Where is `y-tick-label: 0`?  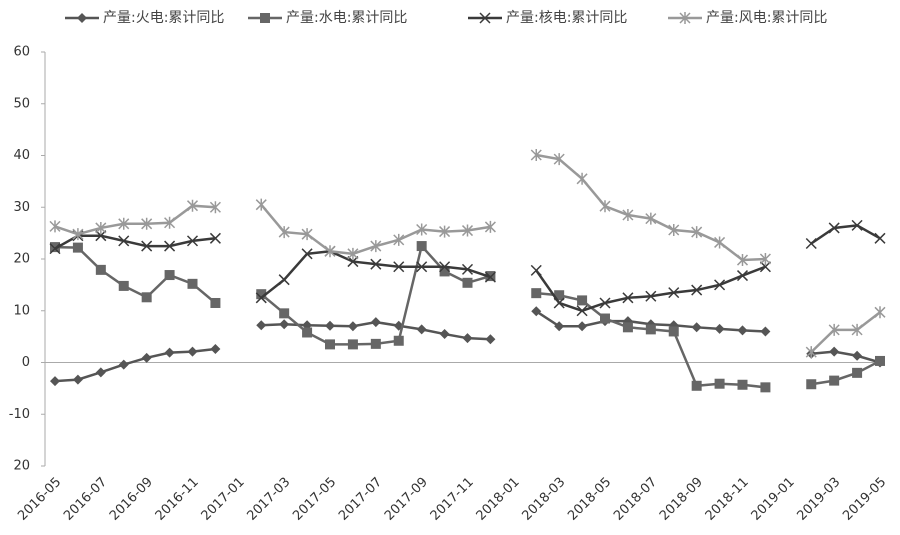
y-tick-label: 0 is located at coordinates (26, 362).